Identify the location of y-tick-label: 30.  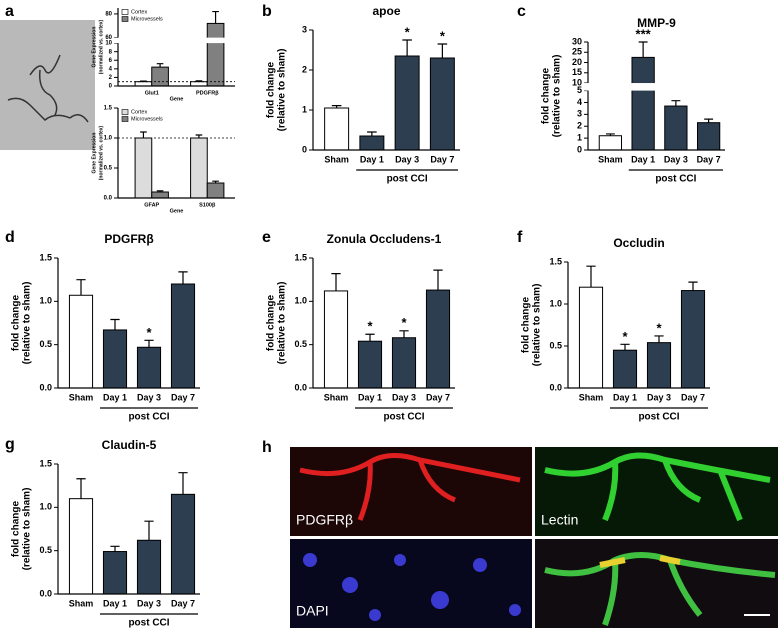
(577, 41).